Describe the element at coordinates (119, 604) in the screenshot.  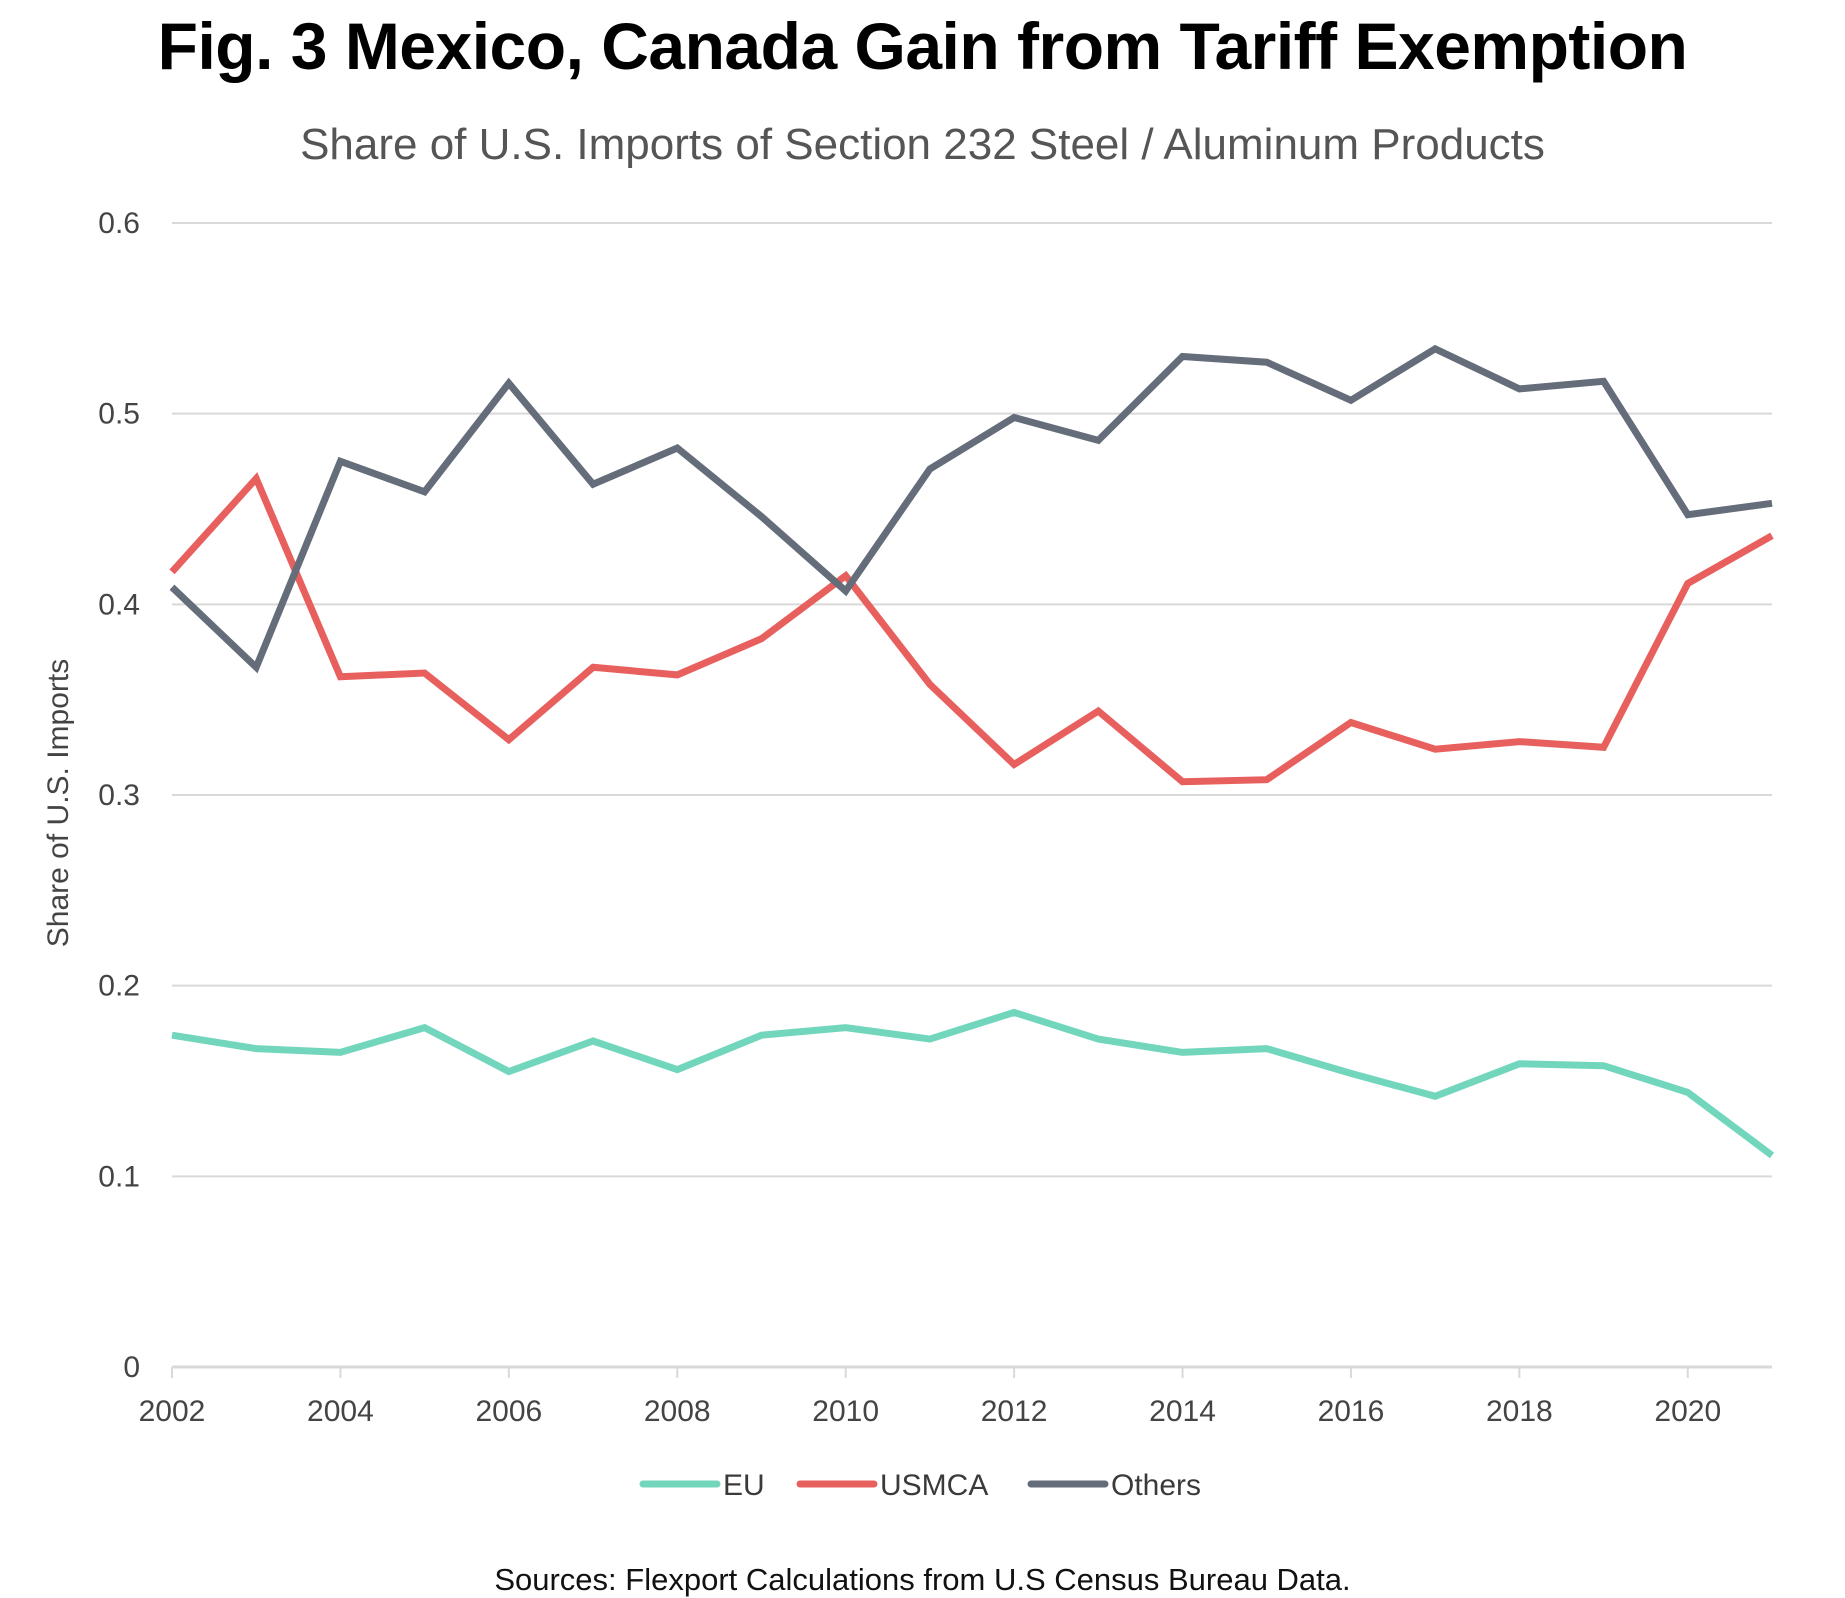
I see `y-tick-label: 0.4` at that location.